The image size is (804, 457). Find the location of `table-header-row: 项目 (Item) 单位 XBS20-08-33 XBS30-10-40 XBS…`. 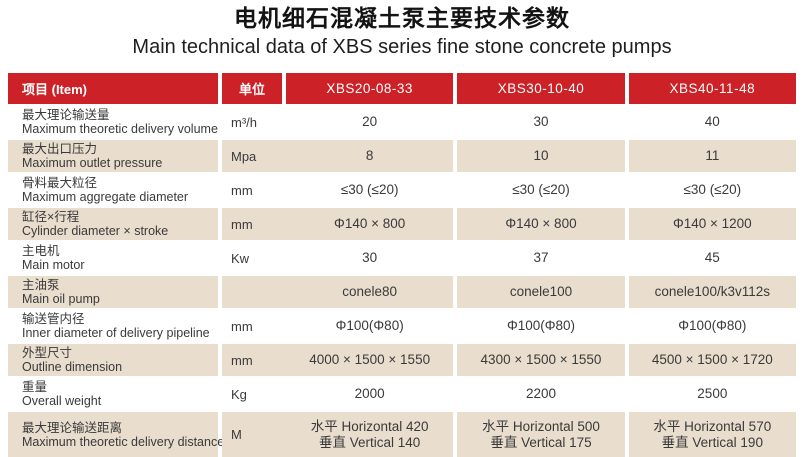

table-header-row: 项目 (Item) 单位 XBS20-08-33 XBS30-10-40 XBS… is located at coordinates (402, 88).